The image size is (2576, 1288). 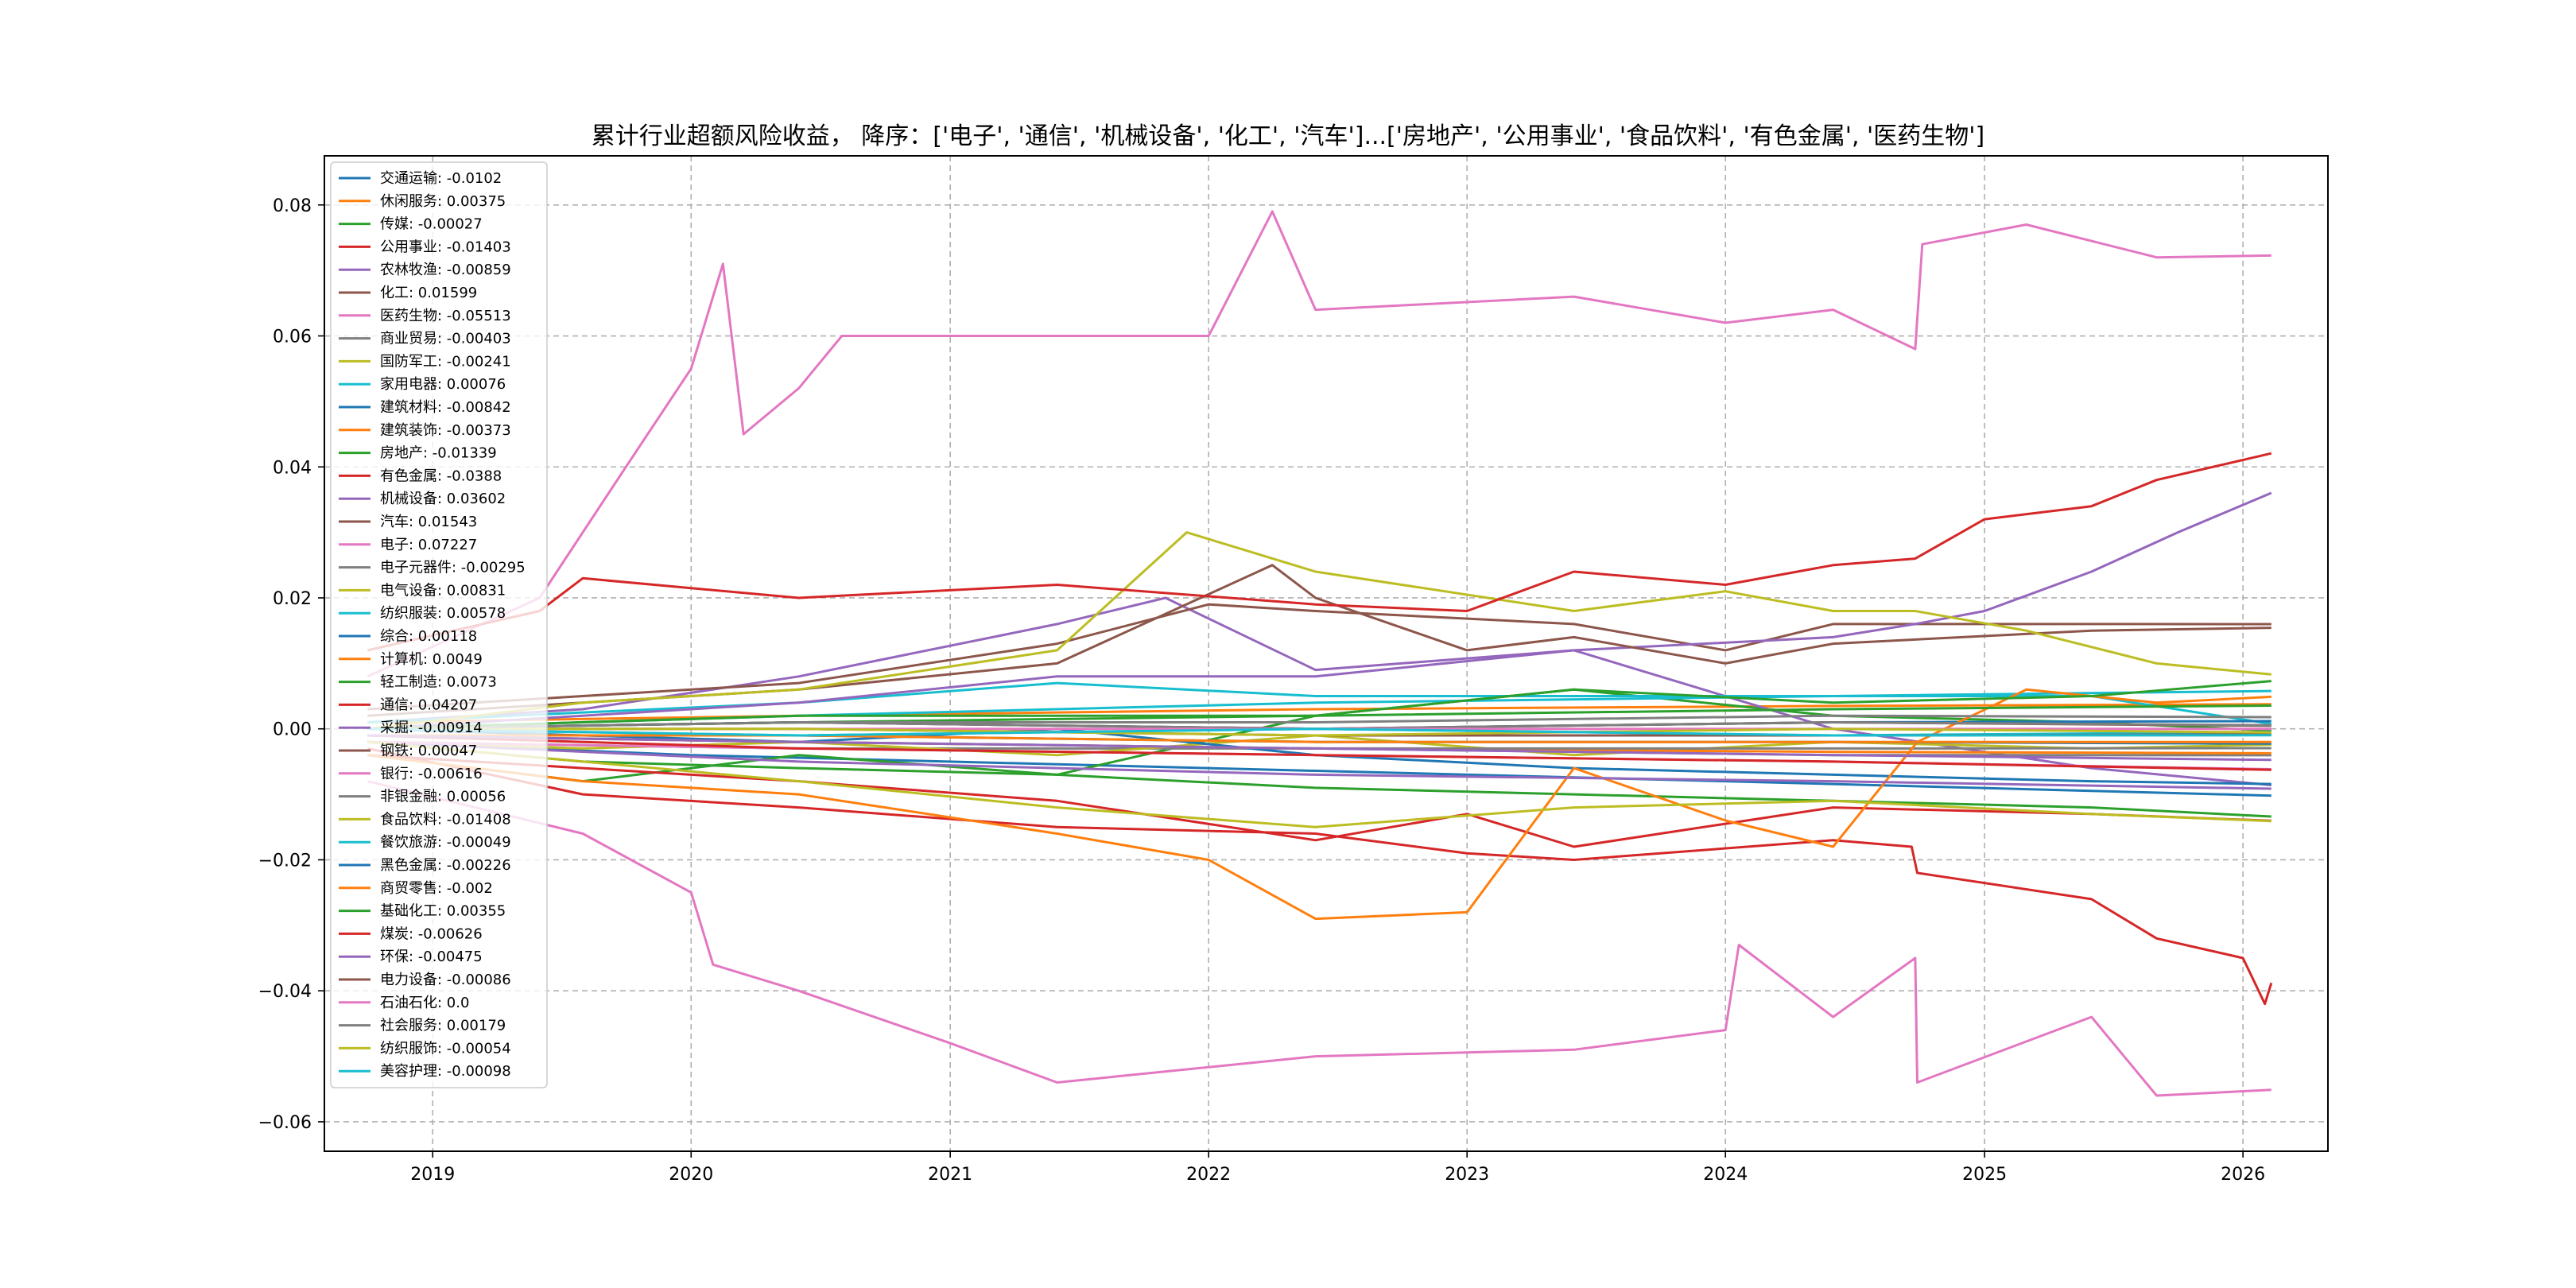 What do you see at coordinates (428, 545) in the screenshot?
I see `legend-label: 电子: 0.07227` at bounding box center [428, 545].